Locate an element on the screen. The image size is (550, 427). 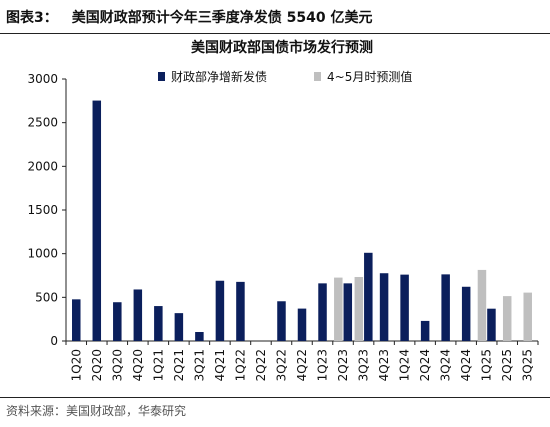
x-tick-label: 4Q20 is located at coordinates (138, 365).